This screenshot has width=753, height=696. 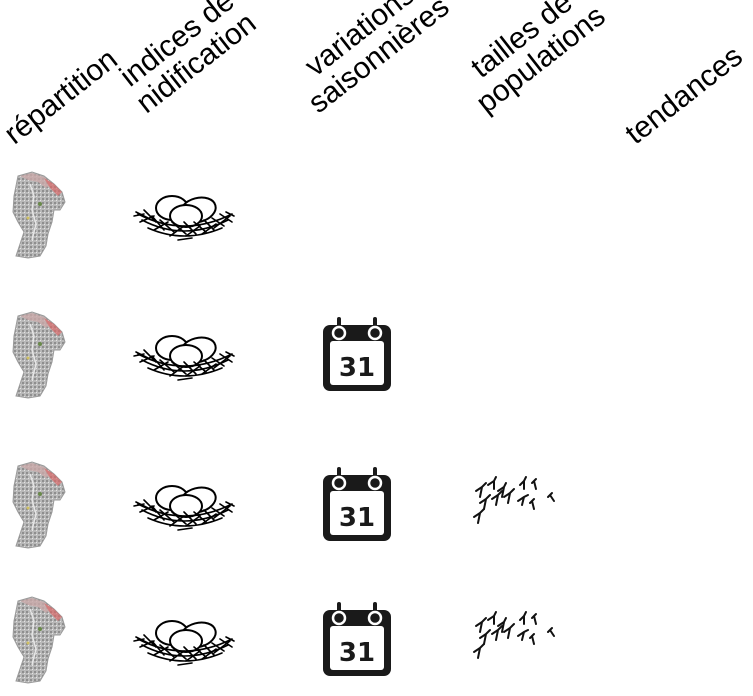 I want to click on header-repartition: répartition, so click(x=62, y=96).